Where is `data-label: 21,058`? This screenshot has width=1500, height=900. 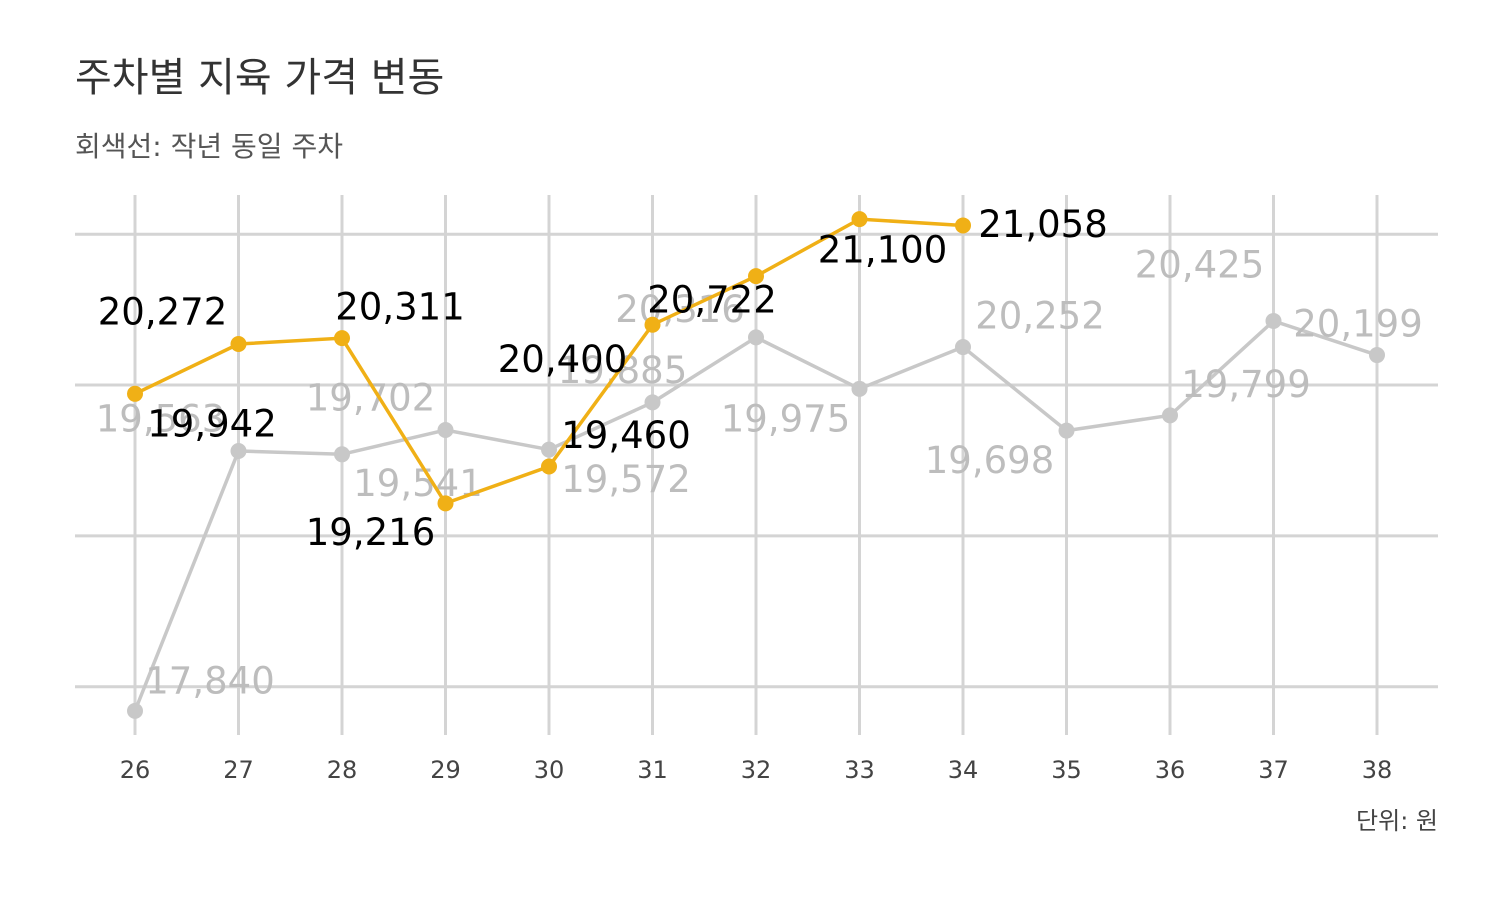 data-label: 21,058 is located at coordinates (1042, 224).